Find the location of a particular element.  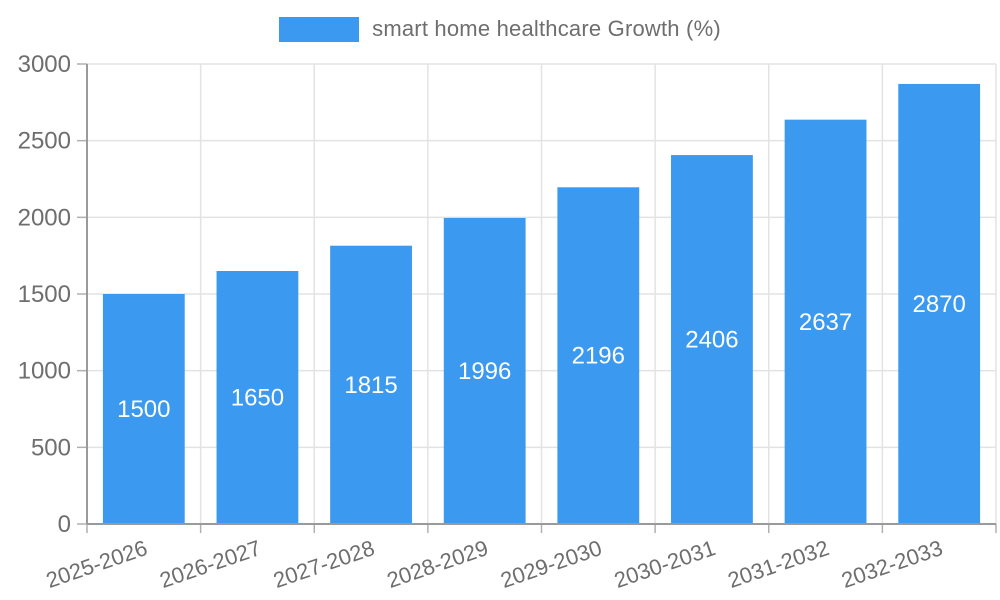

bar-2031-2032 is located at coordinates (825, 321).